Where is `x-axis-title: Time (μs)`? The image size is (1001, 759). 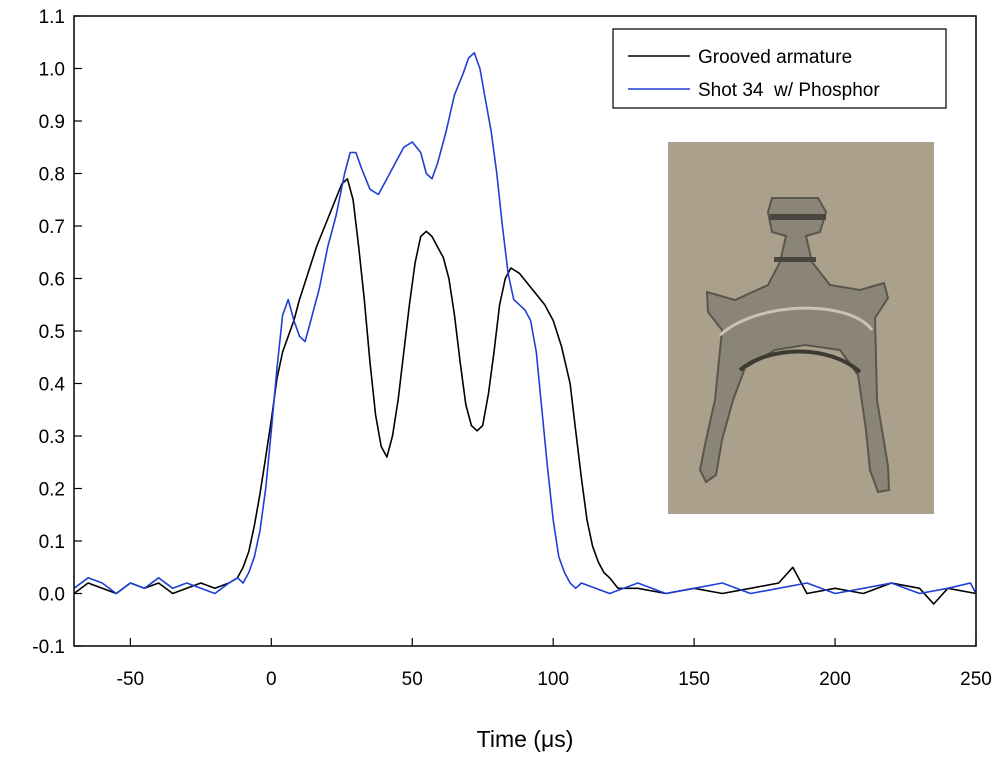 x-axis-title: Time (μs) is located at coordinates (525, 739).